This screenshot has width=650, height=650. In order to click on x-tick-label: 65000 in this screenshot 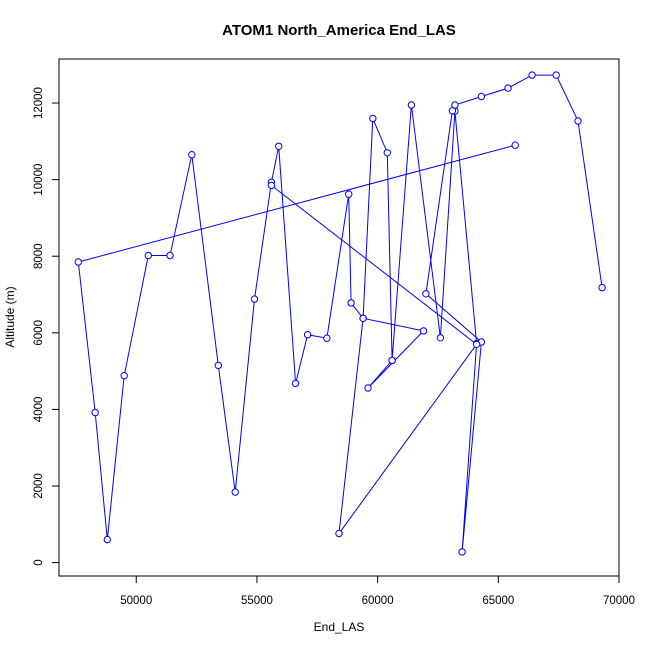, I will do `click(498, 601)`.